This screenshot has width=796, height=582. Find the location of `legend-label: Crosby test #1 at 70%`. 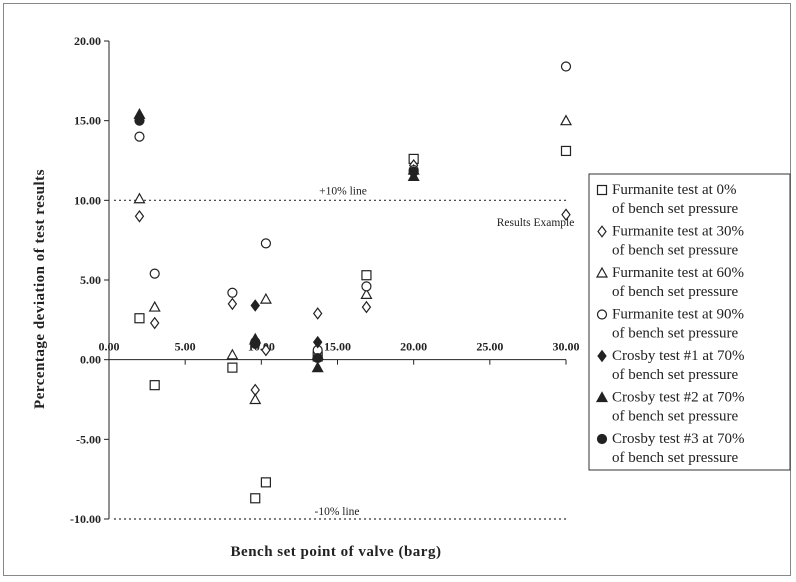

legend-label: Crosby test #1 at 70% is located at coordinates (678, 356).